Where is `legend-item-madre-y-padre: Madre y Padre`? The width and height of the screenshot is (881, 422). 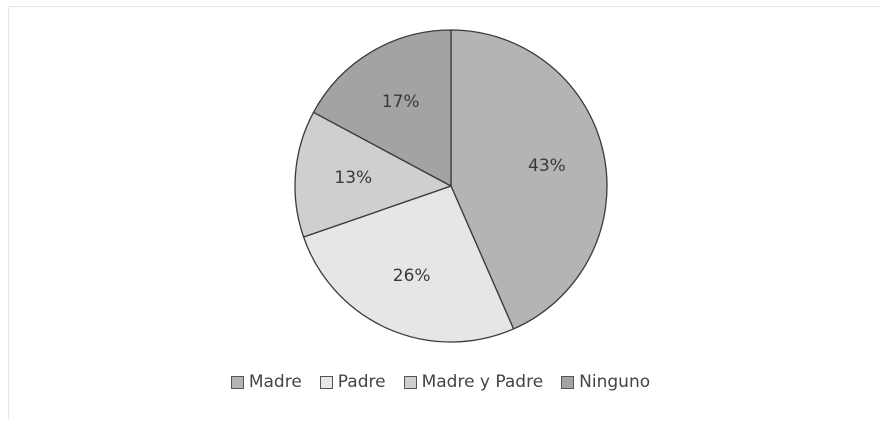 legend-item-madre-y-padre: Madre y Padre is located at coordinates (473, 382).